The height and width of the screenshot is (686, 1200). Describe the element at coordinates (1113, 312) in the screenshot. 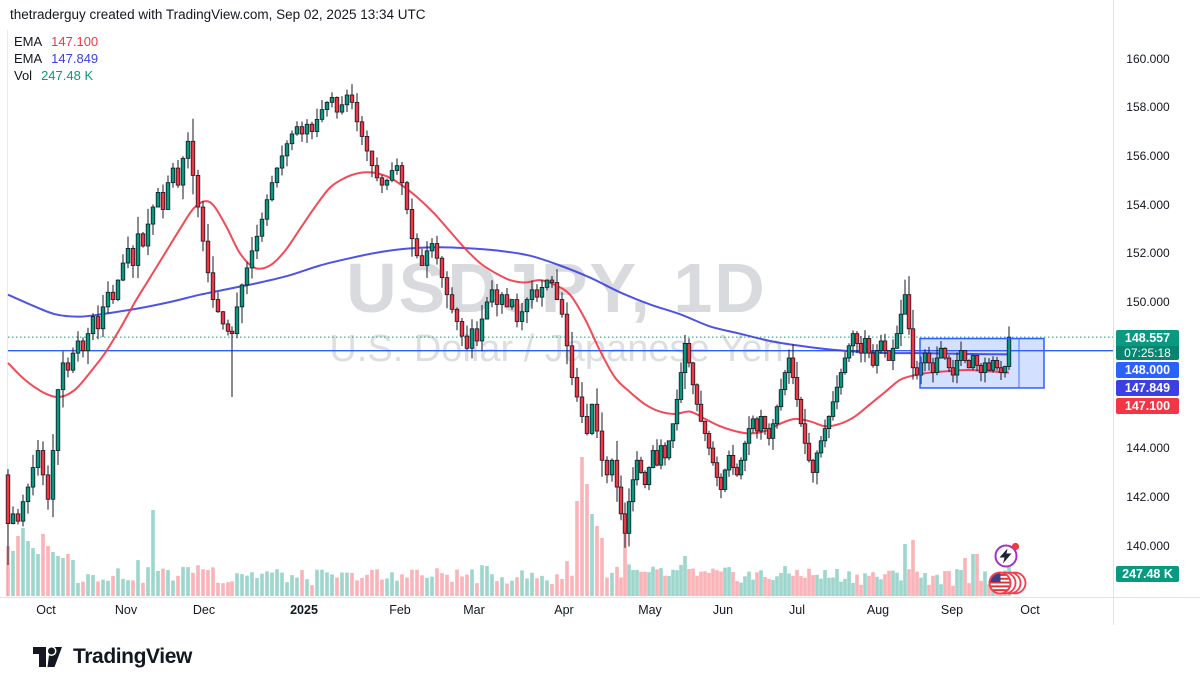

I see `price-axis-separator` at that location.